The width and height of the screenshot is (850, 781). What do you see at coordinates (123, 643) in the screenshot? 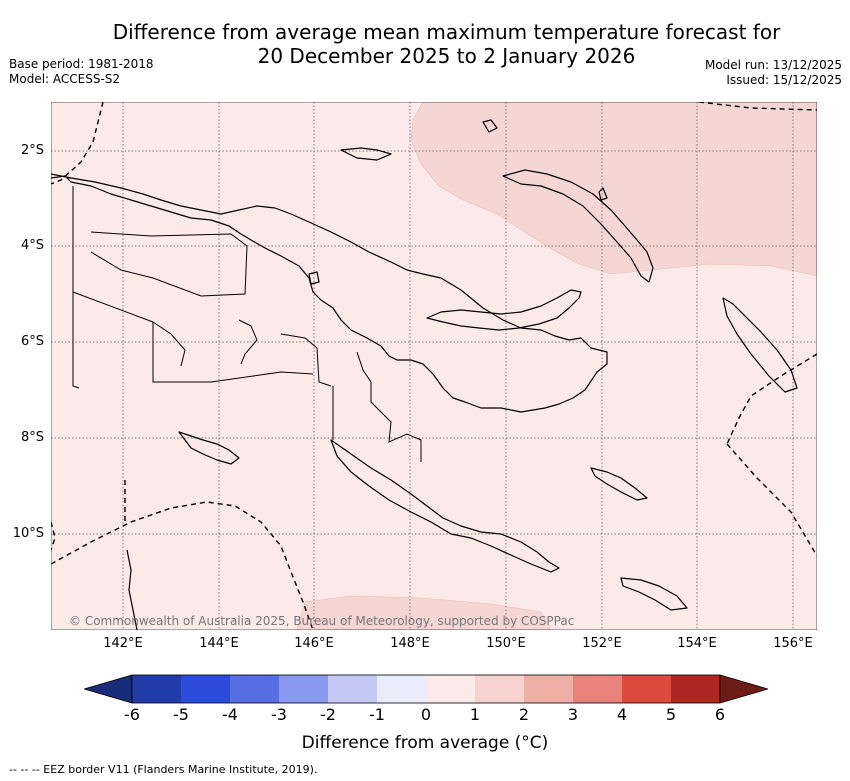
I see `lon-label-142e: 142°E` at bounding box center [123, 643].